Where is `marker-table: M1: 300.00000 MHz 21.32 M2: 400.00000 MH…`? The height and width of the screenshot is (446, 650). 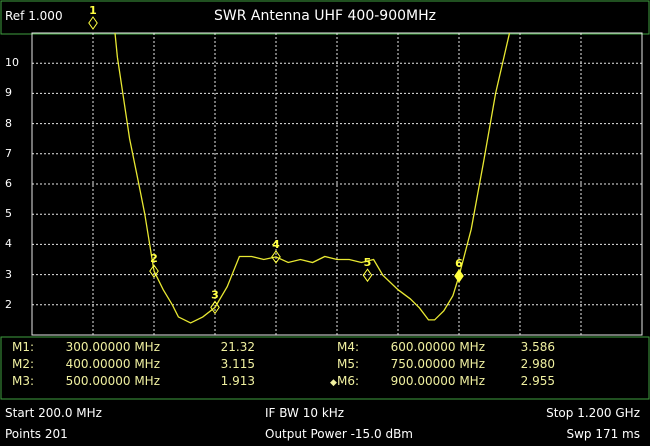
marker-table: M1: 300.00000 MHz 21.32 M2: 400.00000 MH… is located at coordinates (325, 370).